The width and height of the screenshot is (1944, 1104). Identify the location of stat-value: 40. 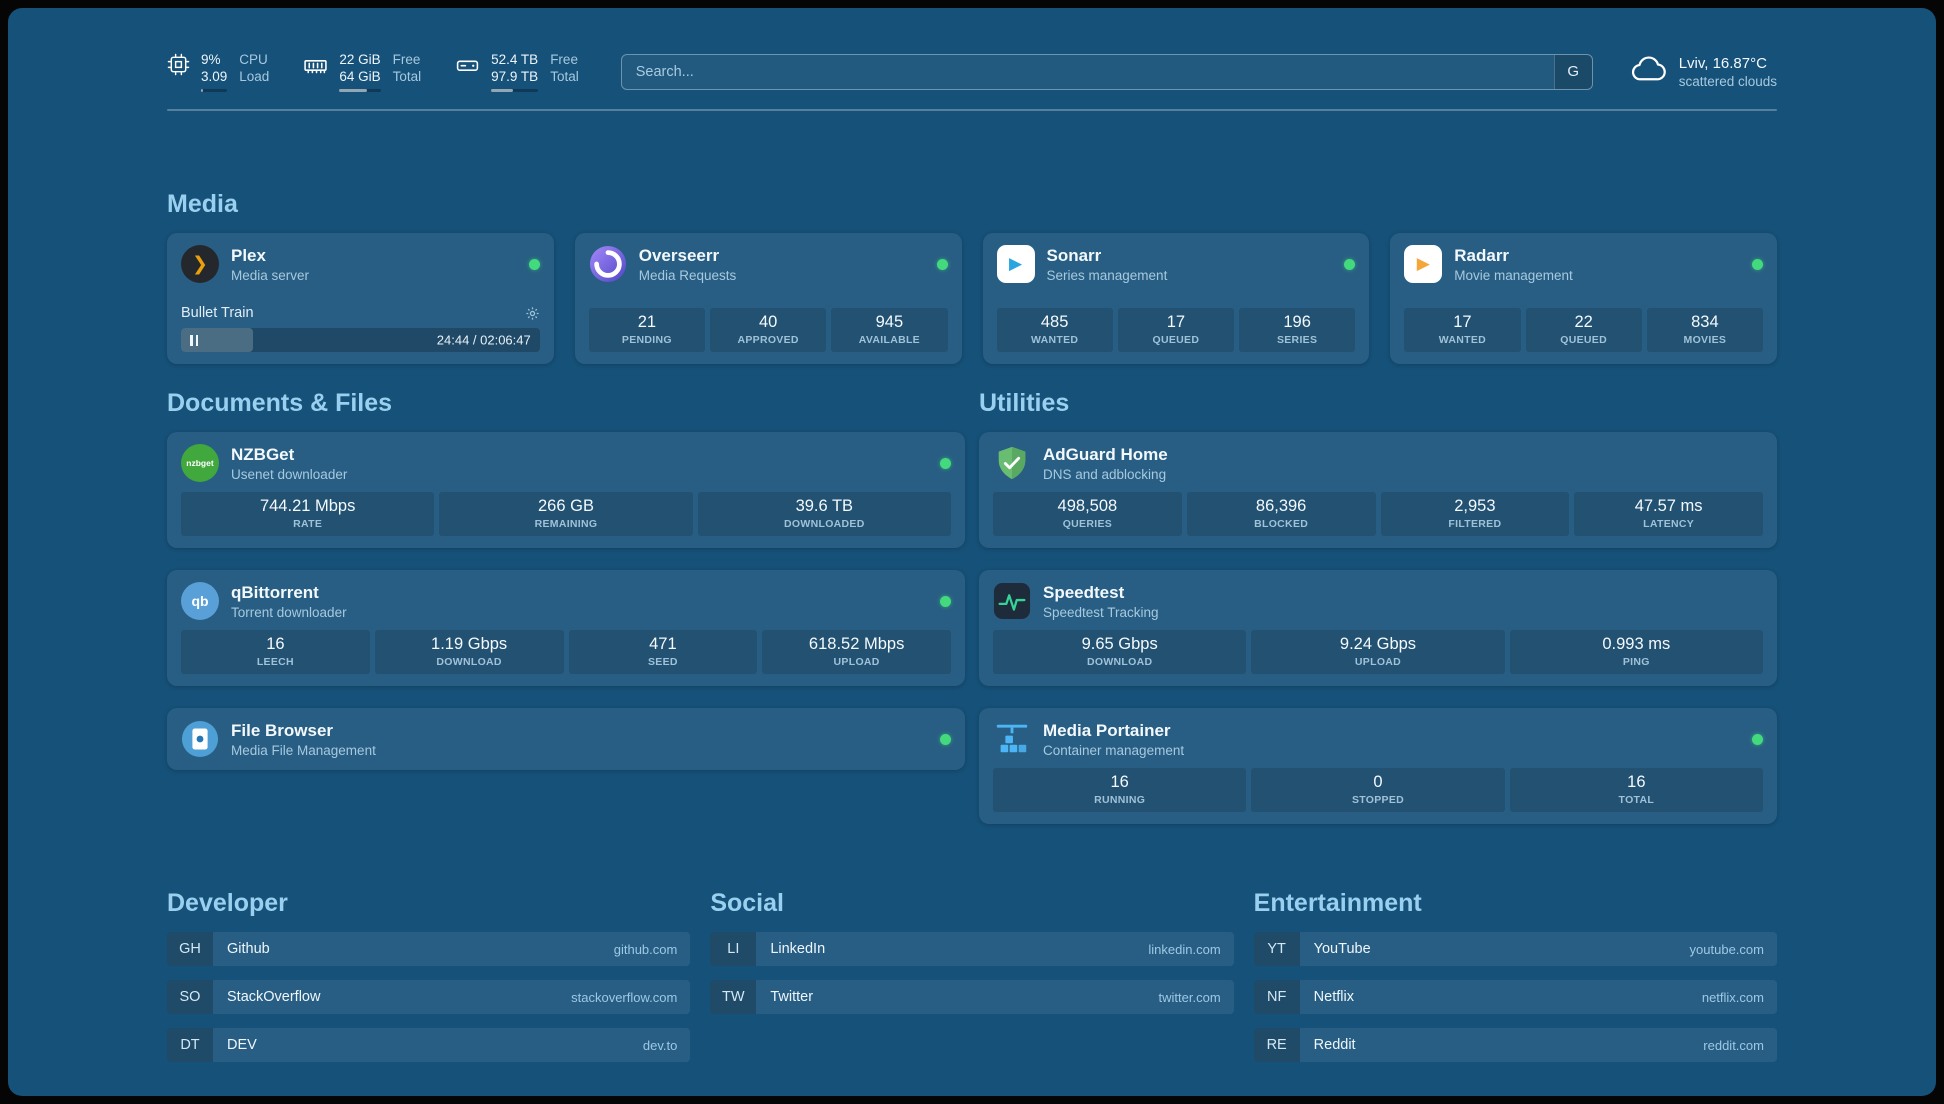
(768, 322).